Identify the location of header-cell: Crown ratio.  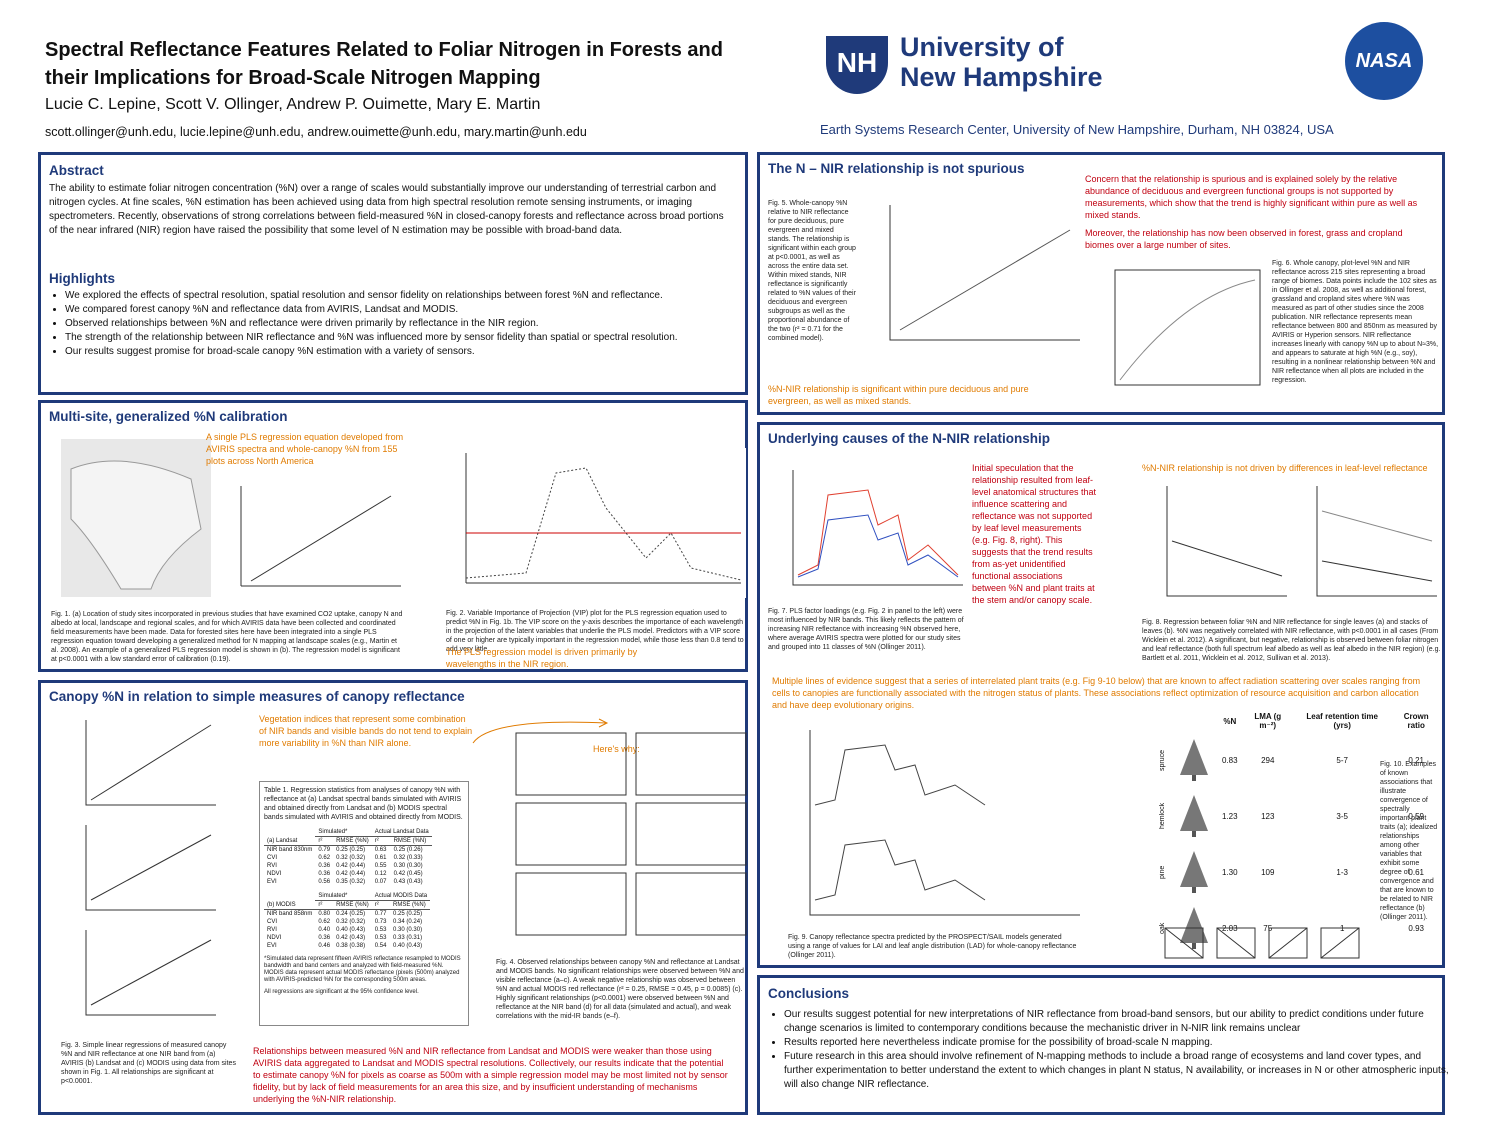
(1416, 721).